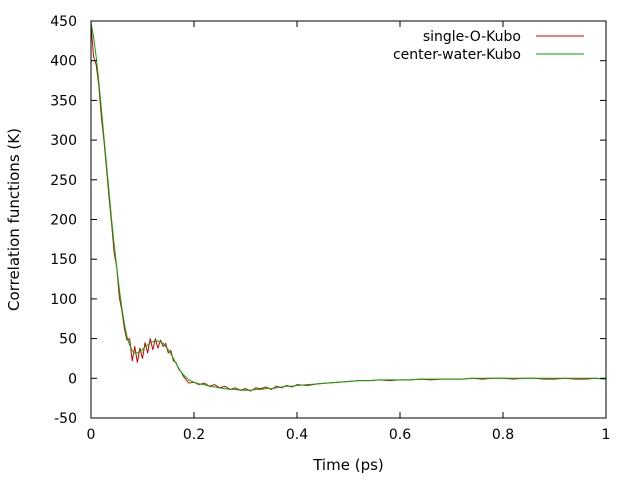 The image size is (640, 480). Describe the element at coordinates (400, 435) in the screenshot. I see `x-tick-label: 0.6` at that location.